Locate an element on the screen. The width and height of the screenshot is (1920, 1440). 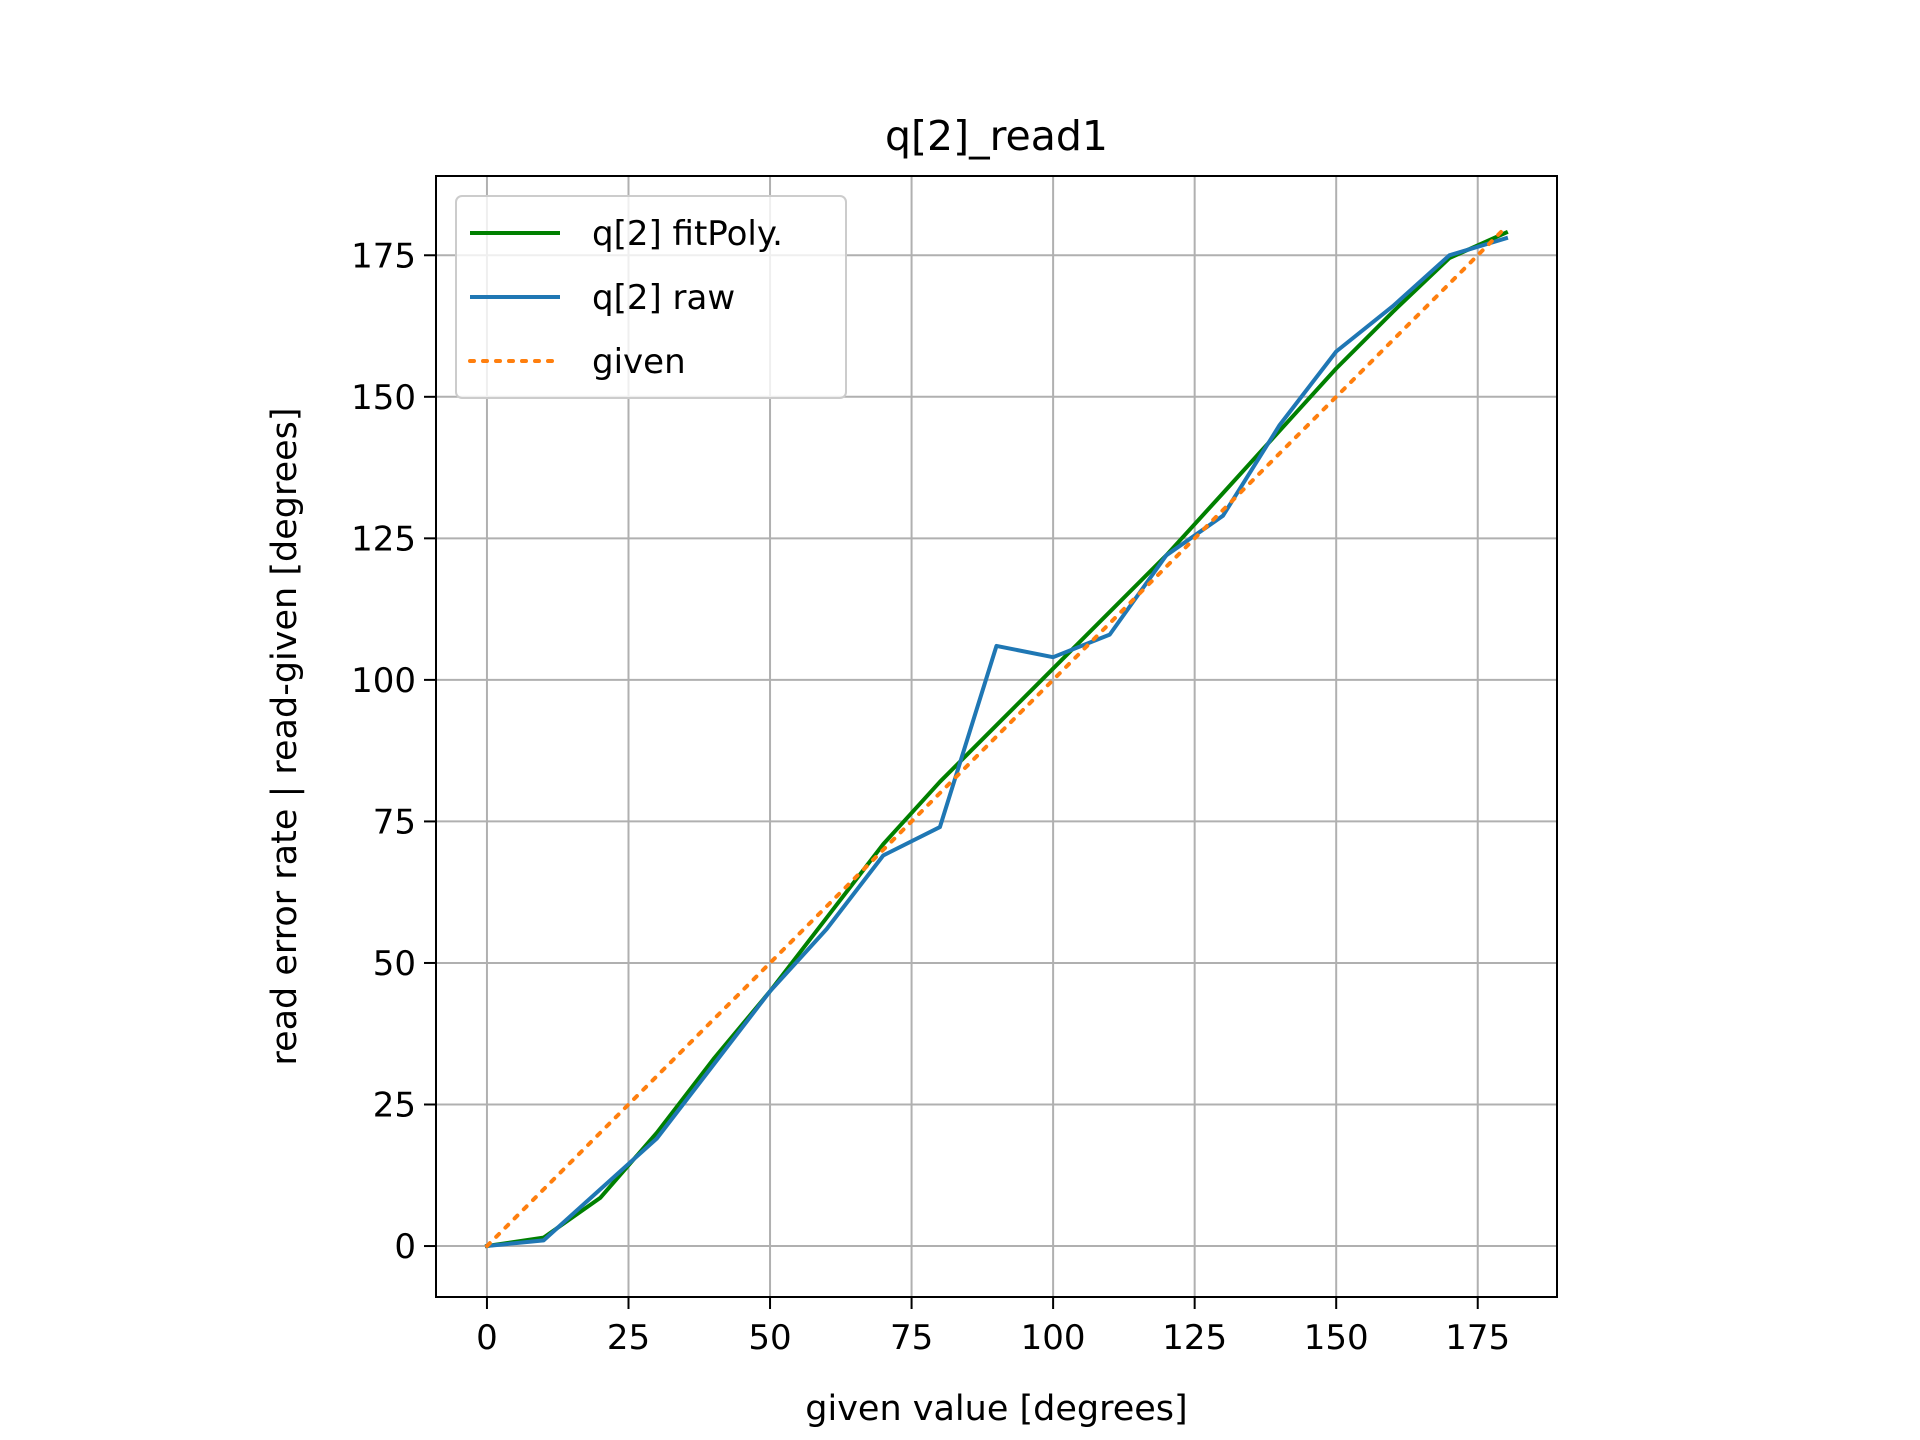
legend-label-0: q[2] fitPoly. is located at coordinates (687, 234).